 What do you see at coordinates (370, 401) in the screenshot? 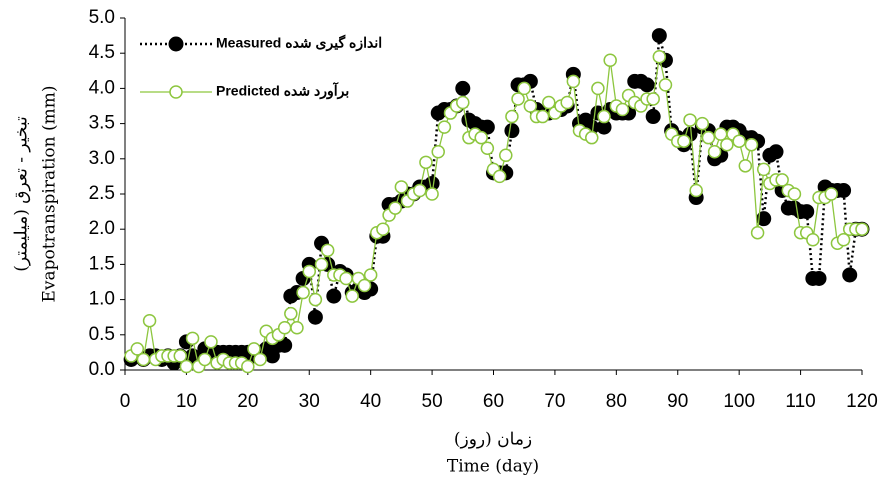
I see `x-tick-label: 40` at bounding box center [370, 401].